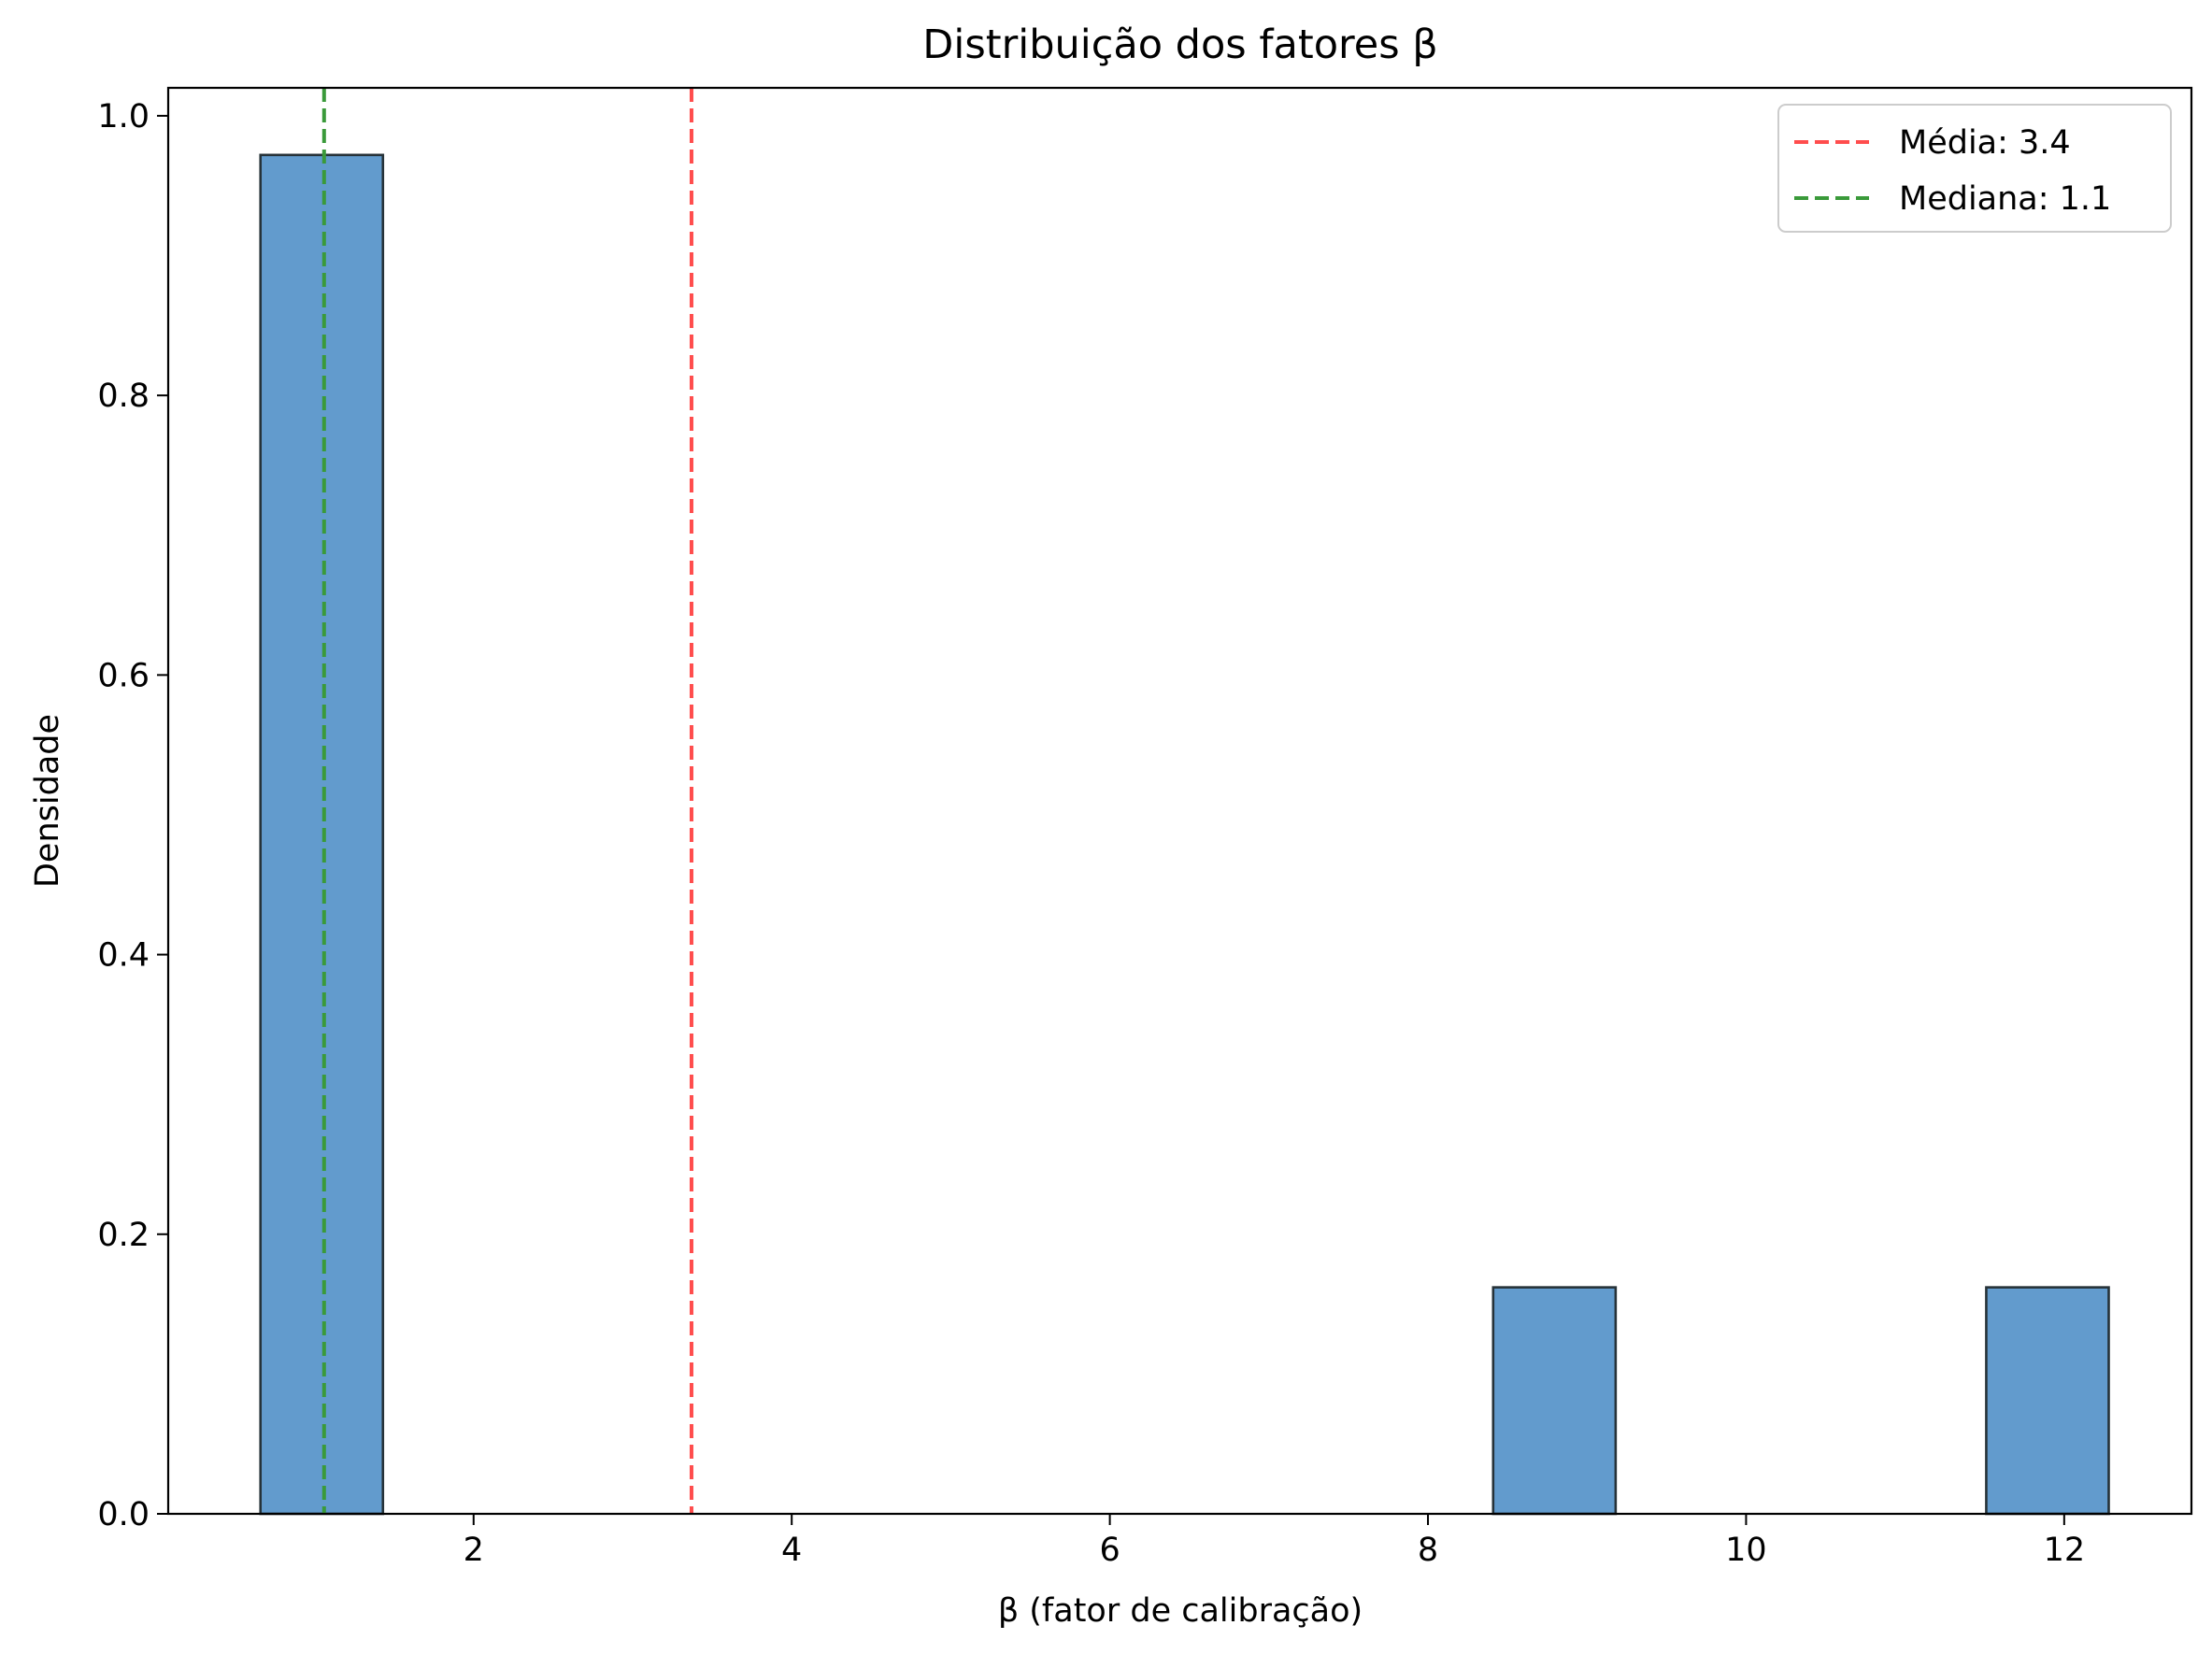  What do you see at coordinates (1985, 143) in the screenshot?
I see `legend-label: Média: 3.4` at bounding box center [1985, 143].